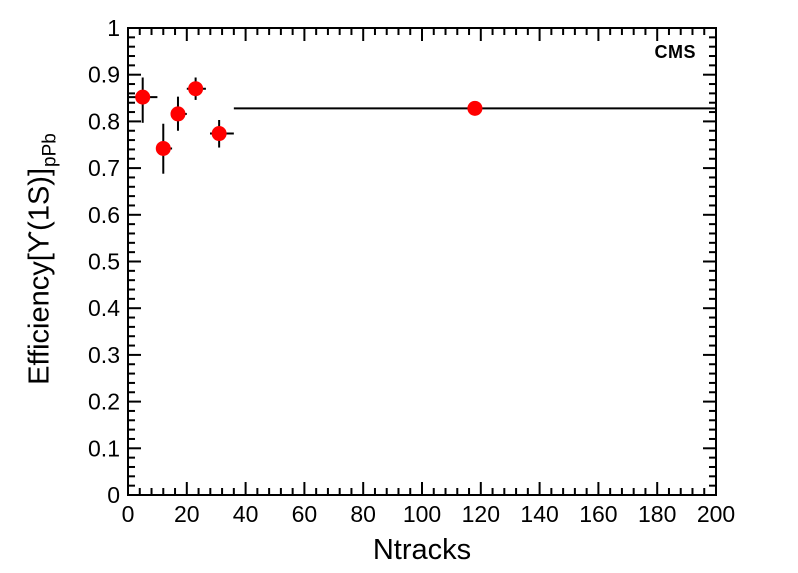 This screenshot has height=573, width=798. I want to click on x-tick-label: 20, so click(187, 514).